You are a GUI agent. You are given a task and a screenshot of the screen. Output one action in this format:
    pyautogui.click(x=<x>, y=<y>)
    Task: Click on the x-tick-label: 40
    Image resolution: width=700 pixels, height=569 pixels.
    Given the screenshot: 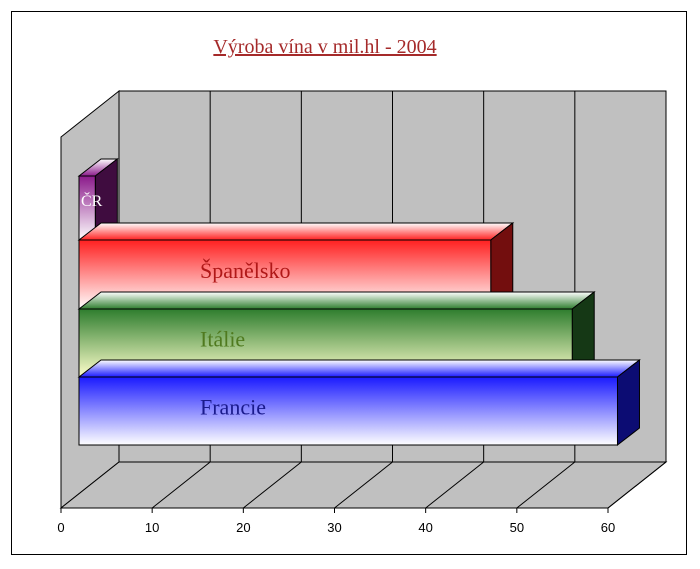 What is the action you would take?
    pyautogui.click(x=425, y=527)
    